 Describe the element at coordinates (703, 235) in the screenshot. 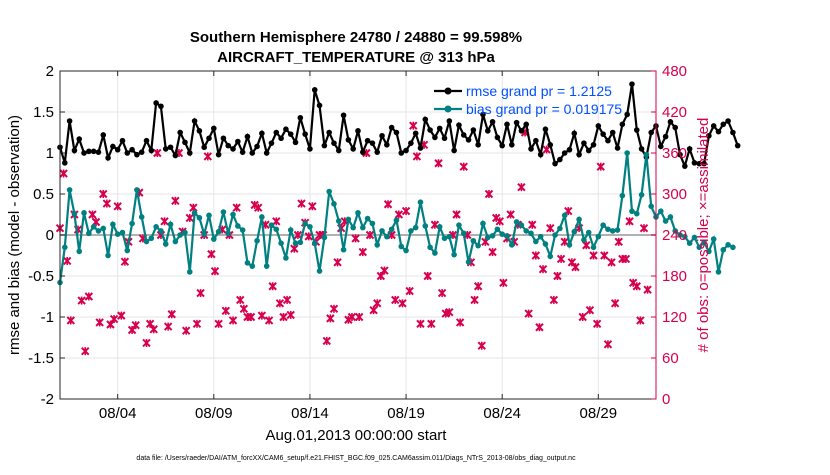

I see `y-right-axis-label: # of obs: o=possible; ×=assimilated` at that location.